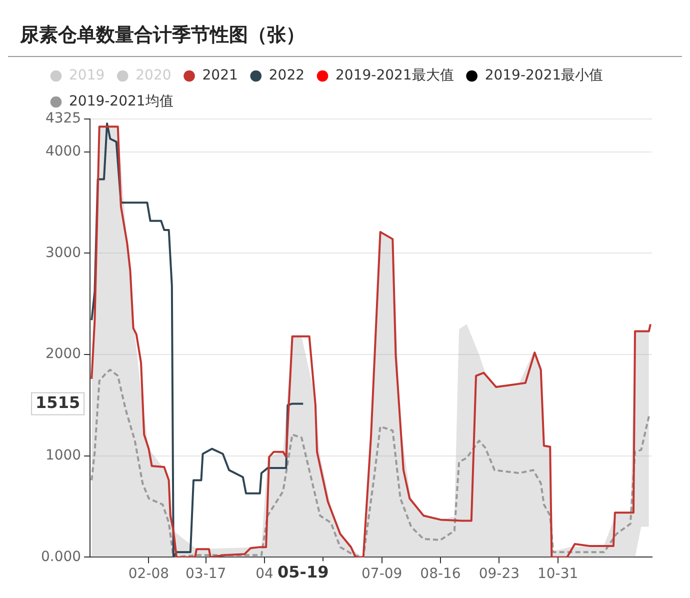 Image resolution: width=690 pixels, height=598 pixels. What do you see at coordinates (557, 574) in the screenshot?
I see `x-tick-label: 10-31` at bounding box center [557, 574].